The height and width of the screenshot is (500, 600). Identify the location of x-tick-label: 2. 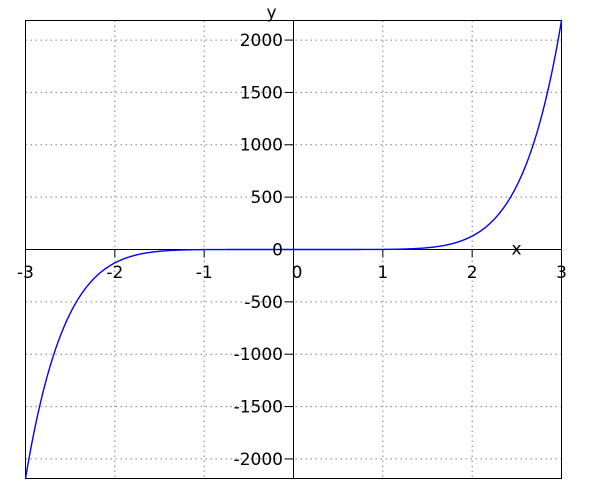
(472, 273).